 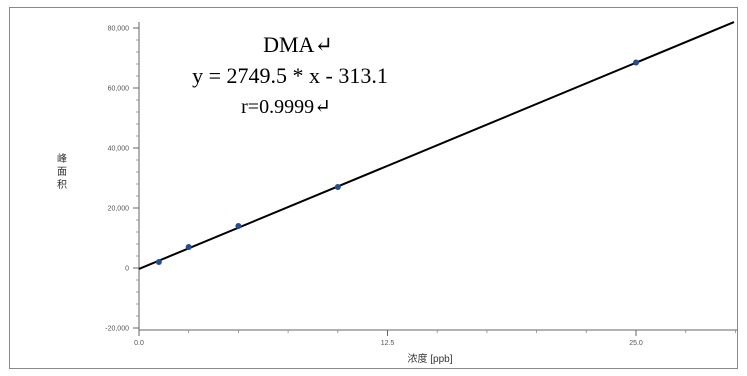 What do you see at coordinates (139, 343) in the screenshot?
I see `x-tick-label: 0.0` at bounding box center [139, 343].